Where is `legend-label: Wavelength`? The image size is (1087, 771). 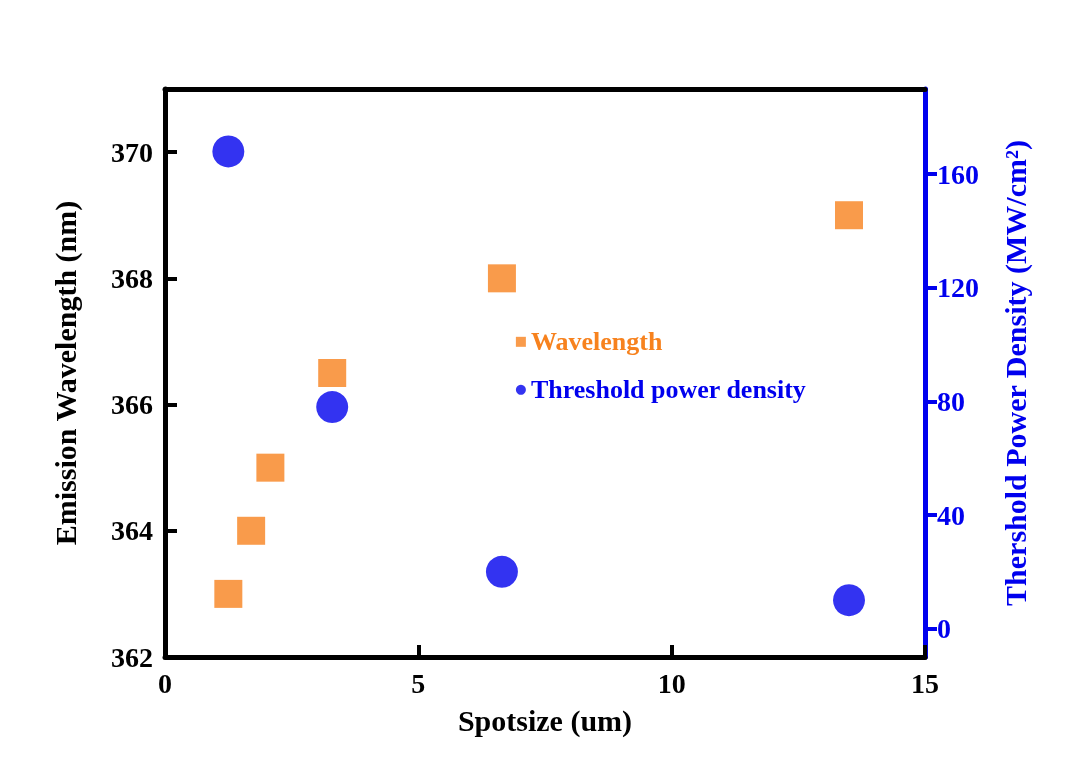 legend-label: Wavelength is located at coordinates (596, 342).